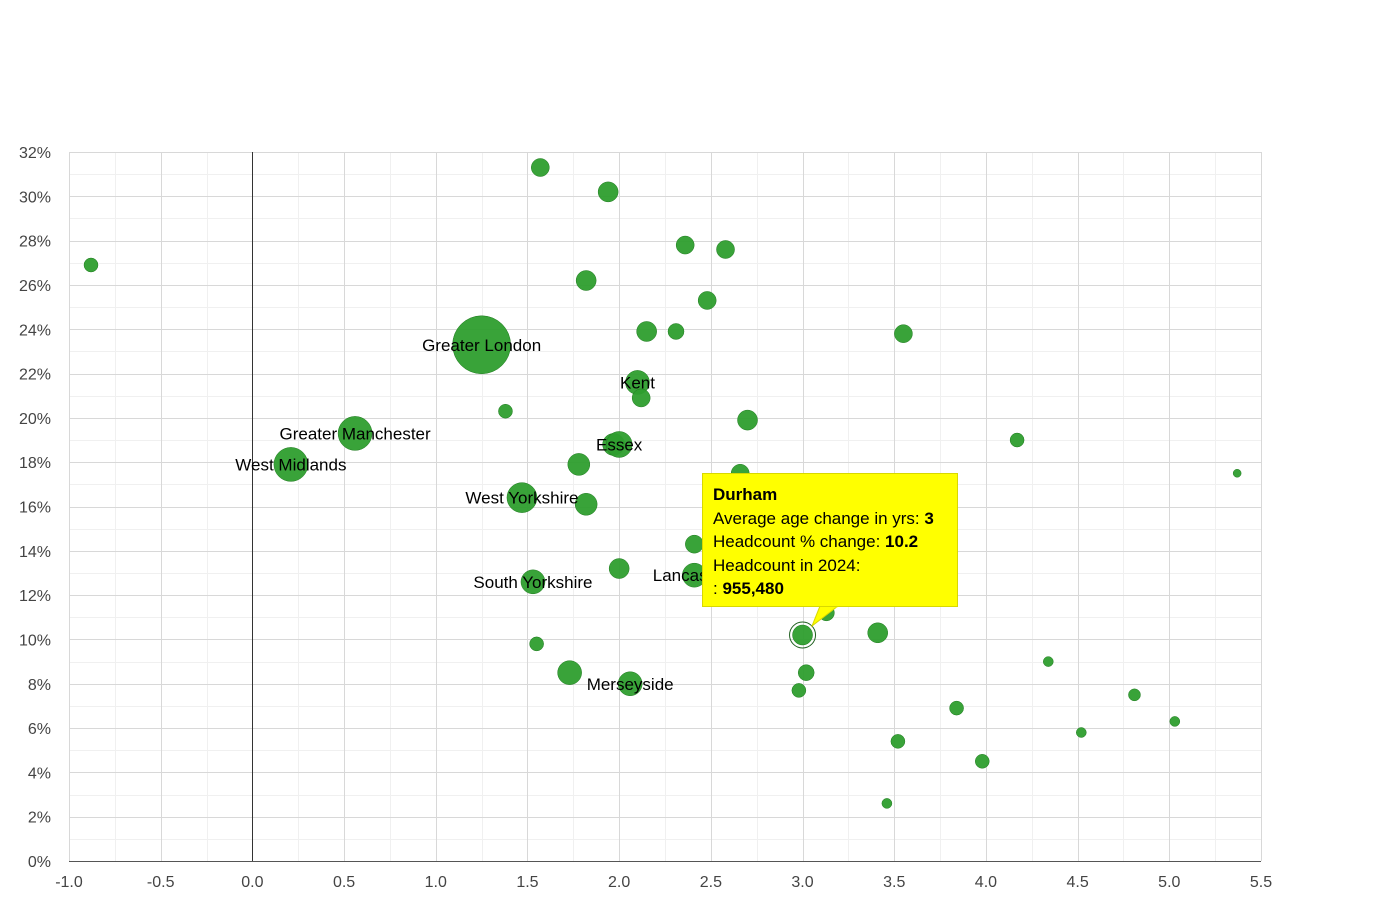 The width and height of the screenshot is (1390, 900). I want to click on tooltip-line-headcount-2024: : 955,480, so click(830, 589).